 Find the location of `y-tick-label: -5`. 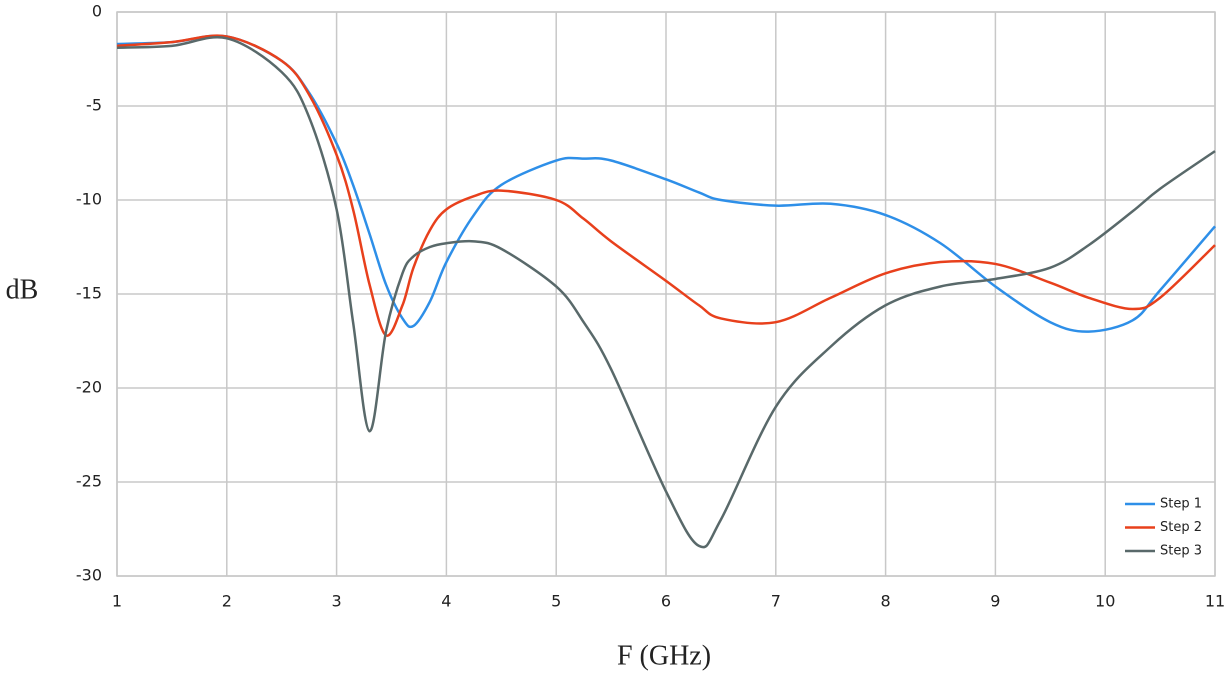

y-tick-label: -5 is located at coordinates (94, 105).